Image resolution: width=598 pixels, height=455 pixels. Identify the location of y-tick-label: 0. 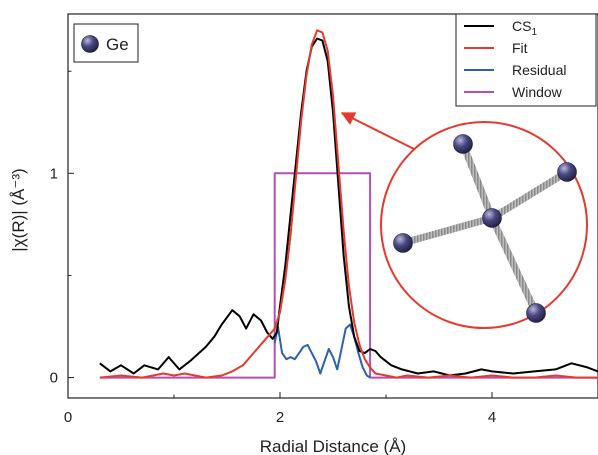
(54, 378).